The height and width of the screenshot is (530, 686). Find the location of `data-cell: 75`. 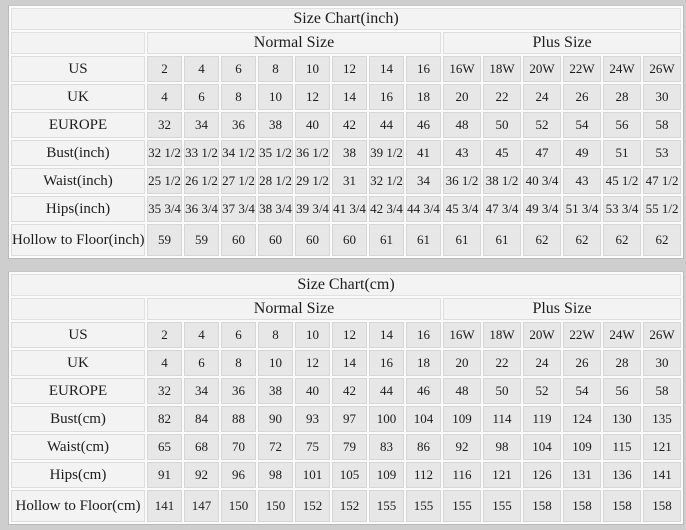

data-cell: 75 is located at coordinates (312, 447).